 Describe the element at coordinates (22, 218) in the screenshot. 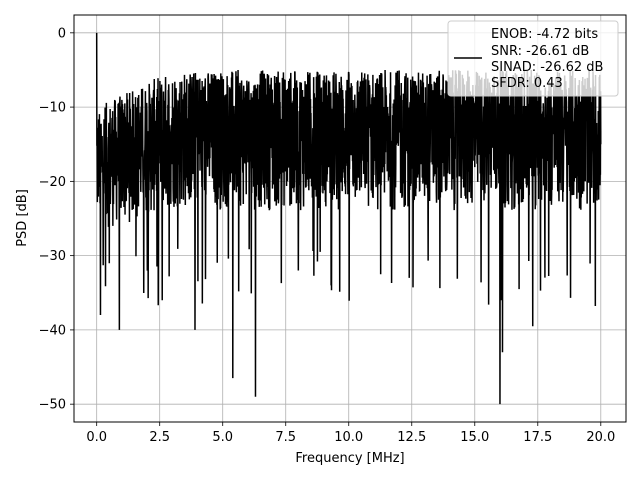

I see `y-axis-label: PSD [dB]` at that location.